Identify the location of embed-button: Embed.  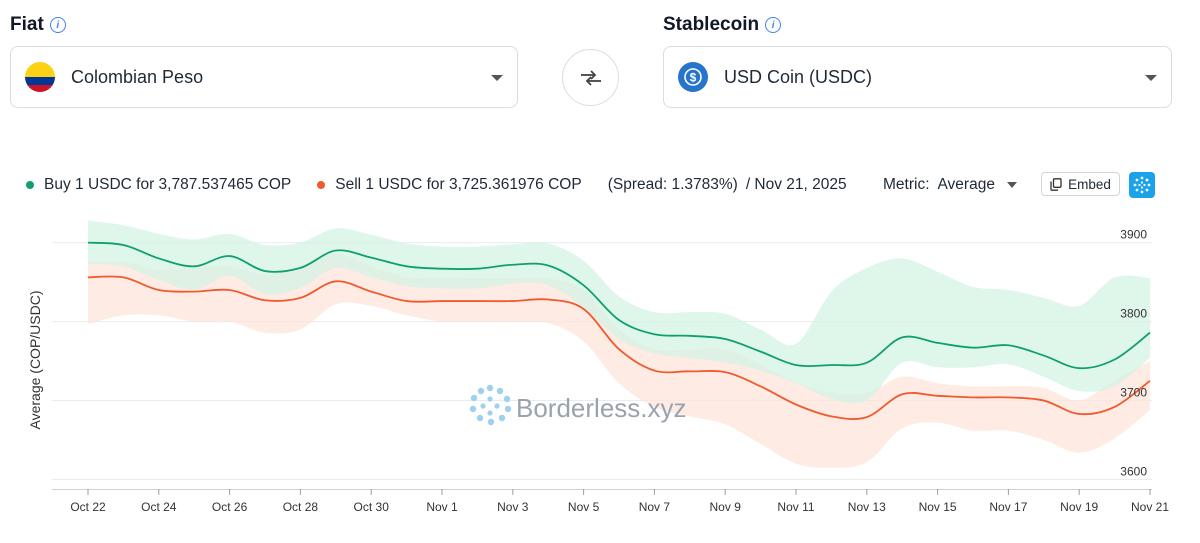
(1080, 184).